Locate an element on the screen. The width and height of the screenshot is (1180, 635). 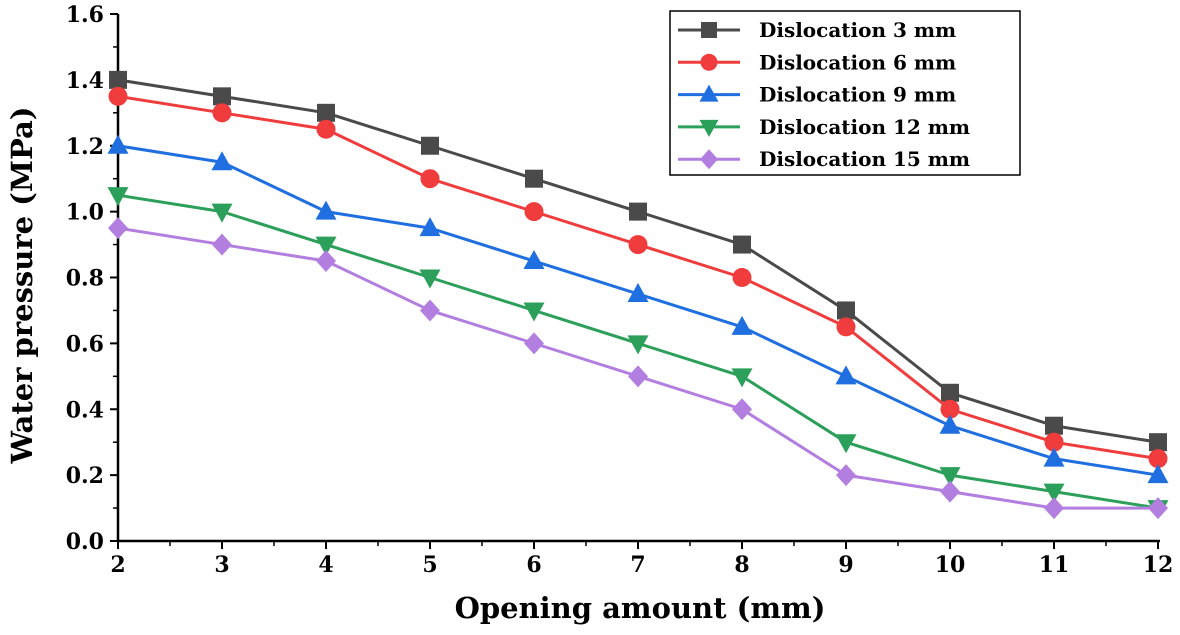
y-tick-label: 1.0 is located at coordinates (85, 213).